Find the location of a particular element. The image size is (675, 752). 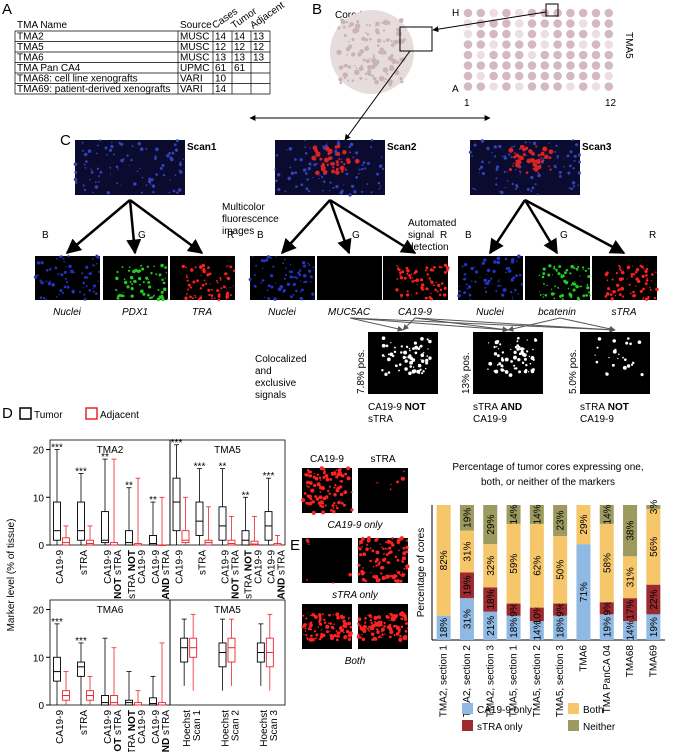

significance: *** is located at coordinates (57, 448).